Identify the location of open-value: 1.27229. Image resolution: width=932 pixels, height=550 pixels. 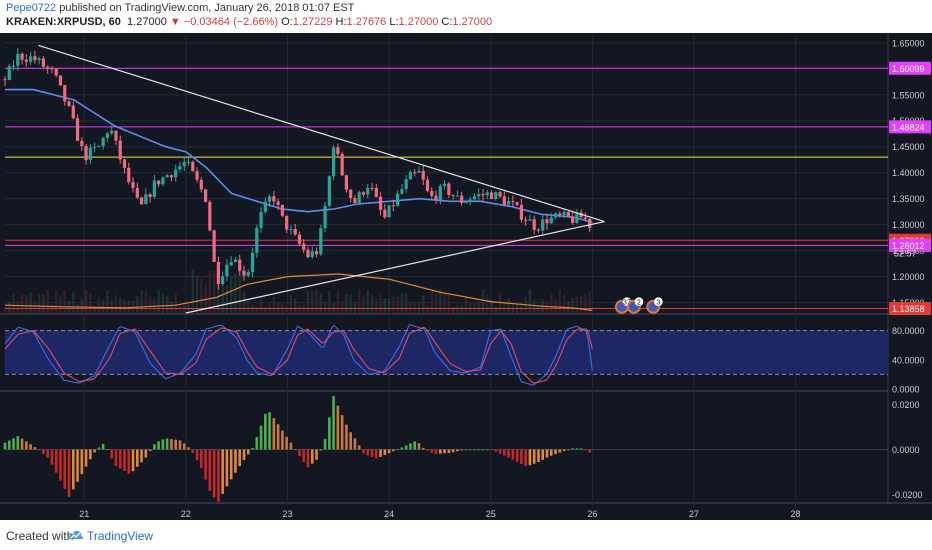
(312, 22).